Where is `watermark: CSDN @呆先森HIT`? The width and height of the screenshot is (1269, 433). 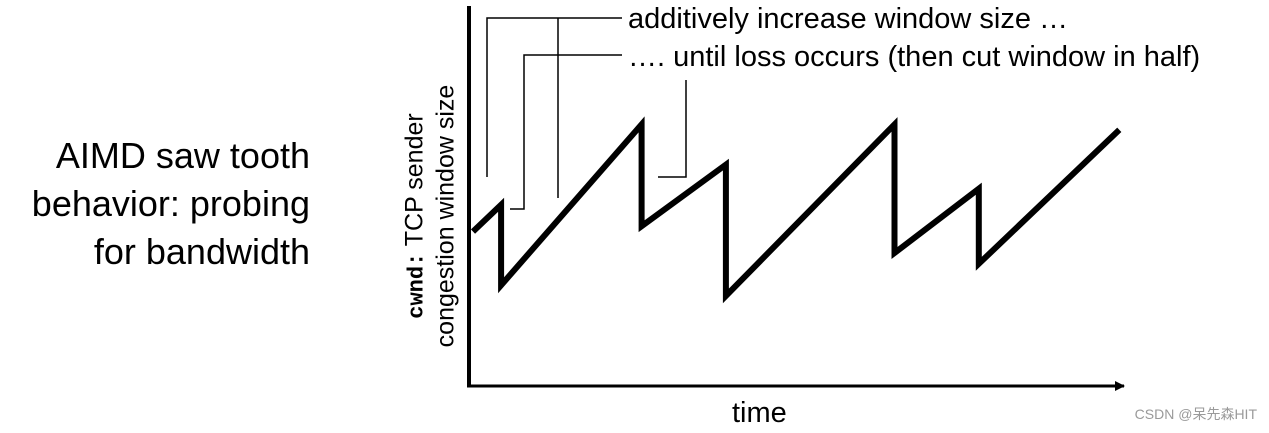 watermark: CSDN @呆先森HIT is located at coordinates (1195, 414).